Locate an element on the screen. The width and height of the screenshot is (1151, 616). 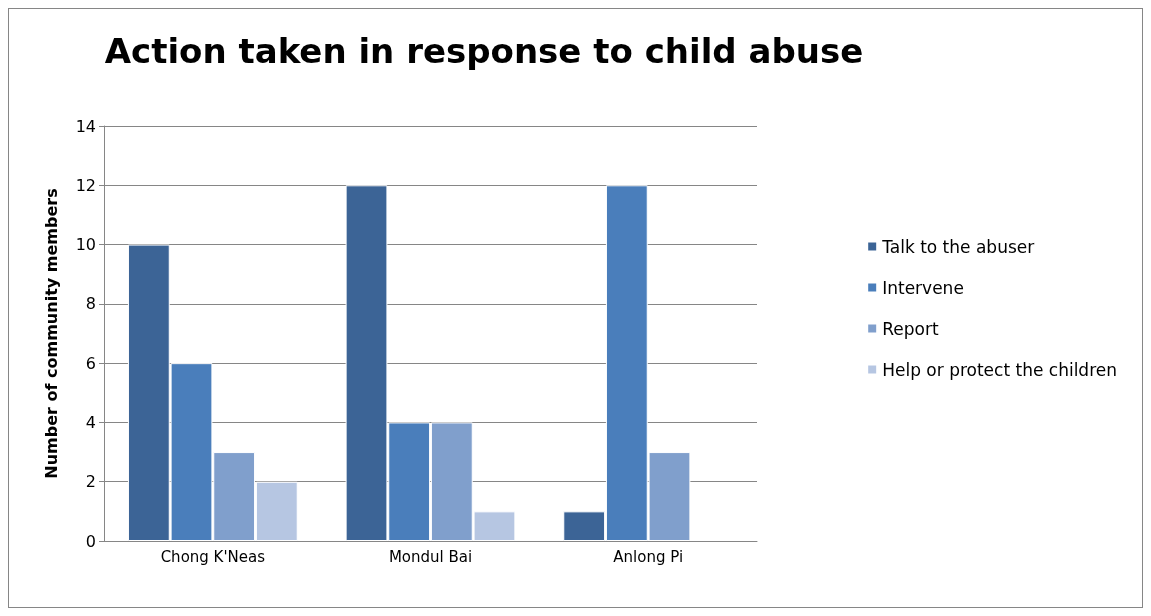
legend-label: Report is located at coordinates (910, 328).